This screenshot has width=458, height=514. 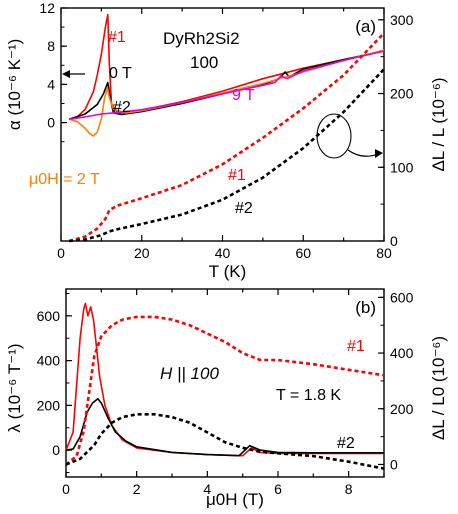 I want to click on x-tick-label: 40, so click(x=223, y=253).